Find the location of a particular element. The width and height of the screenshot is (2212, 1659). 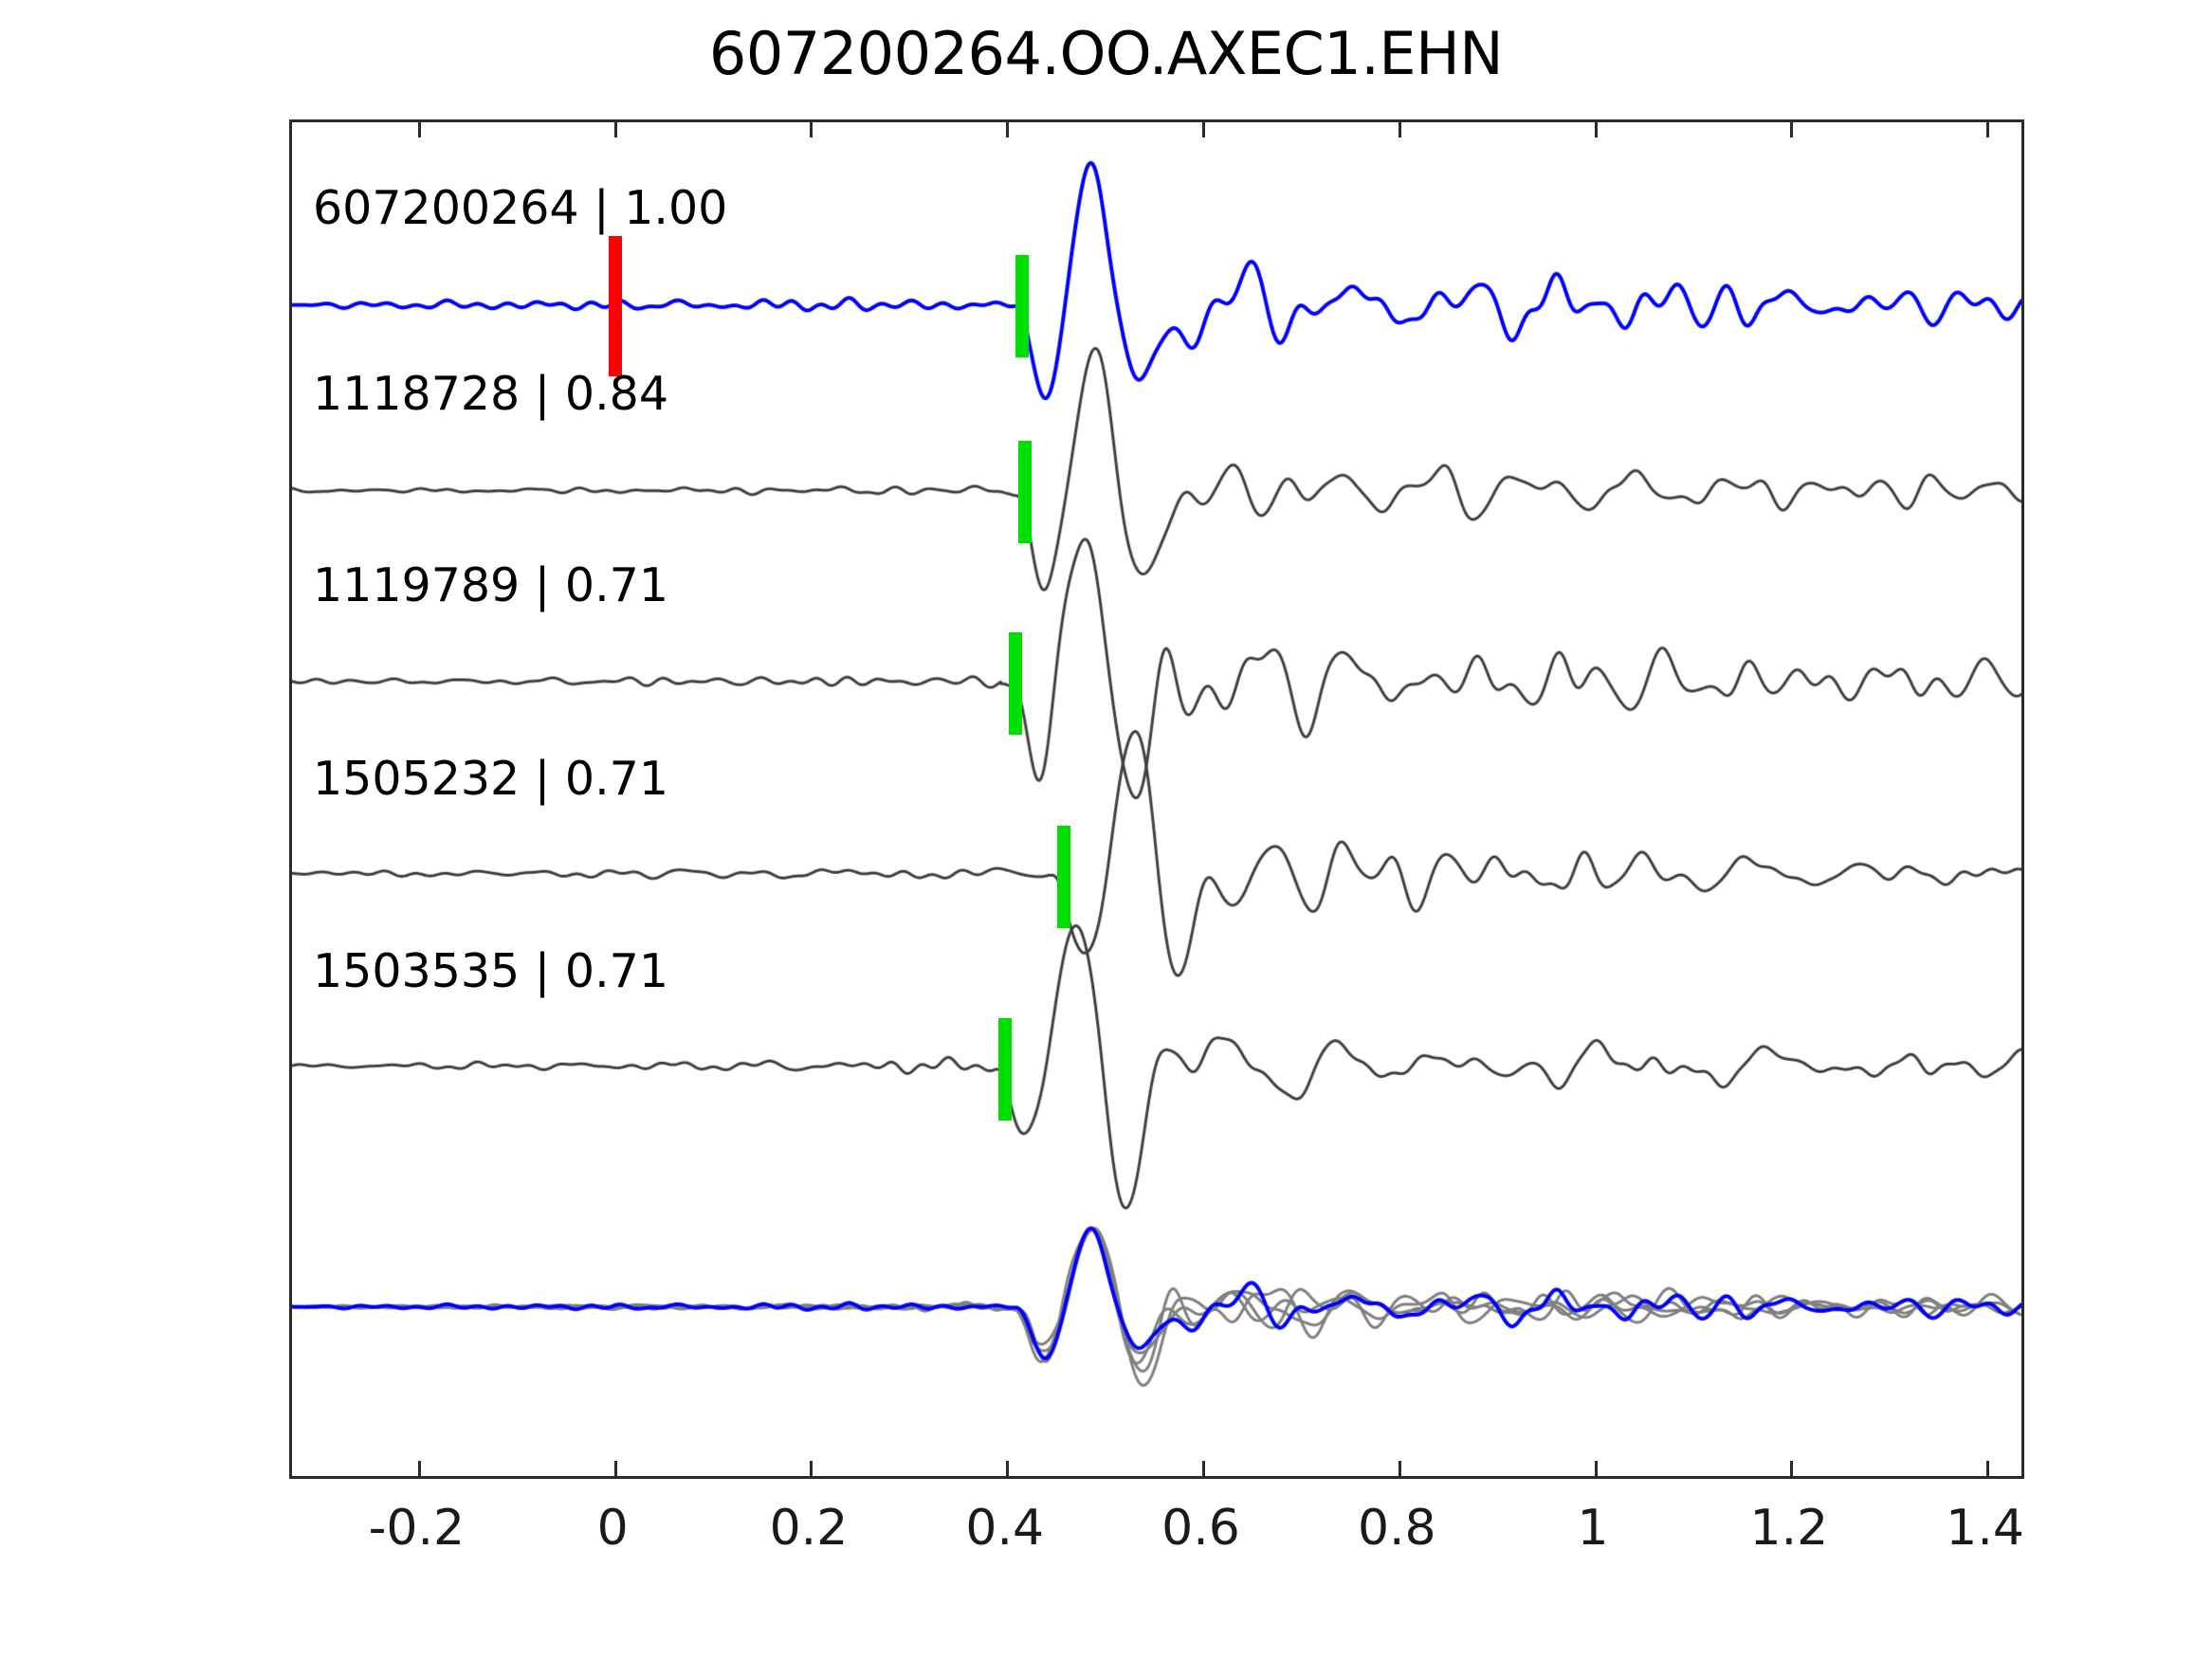

trace-label-1503535: 1503535 | 0.71 is located at coordinates (490, 971).